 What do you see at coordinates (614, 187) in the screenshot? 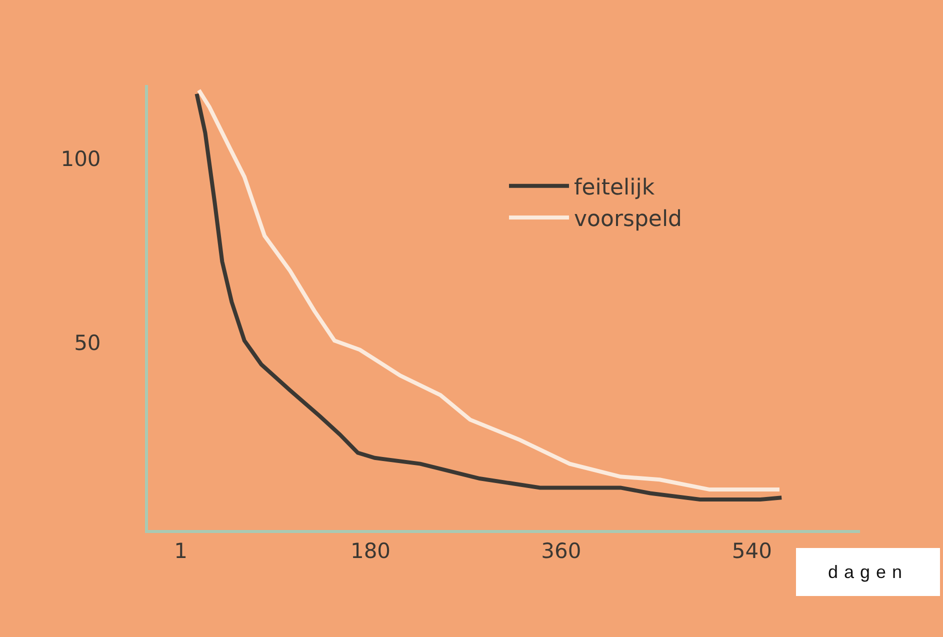
I see `legend-label: feitelijk` at bounding box center [614, 187].